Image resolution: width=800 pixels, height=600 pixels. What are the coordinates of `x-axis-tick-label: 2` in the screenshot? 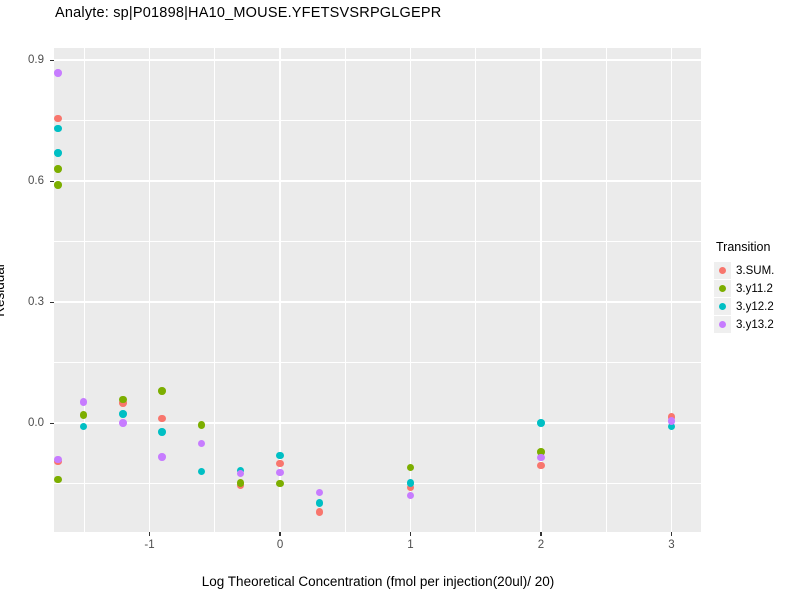 It's located at (541, 545).